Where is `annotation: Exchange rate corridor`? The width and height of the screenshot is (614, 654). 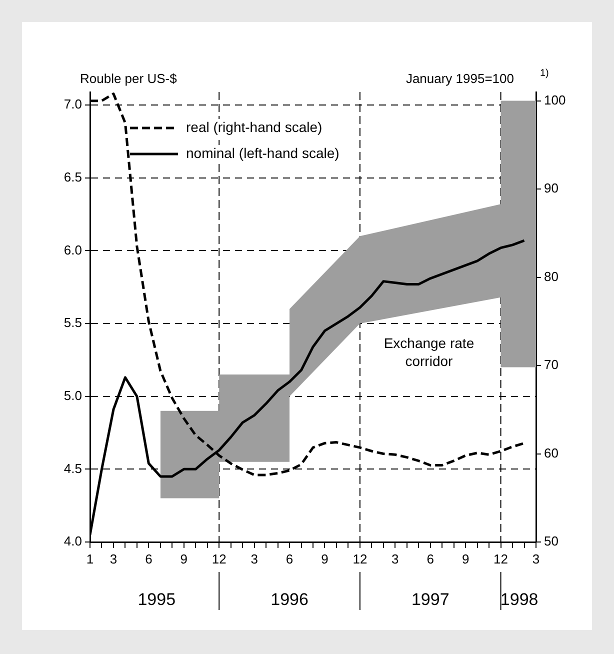
annotation: Exchange rate corridor is located at coordinates (429, 351).